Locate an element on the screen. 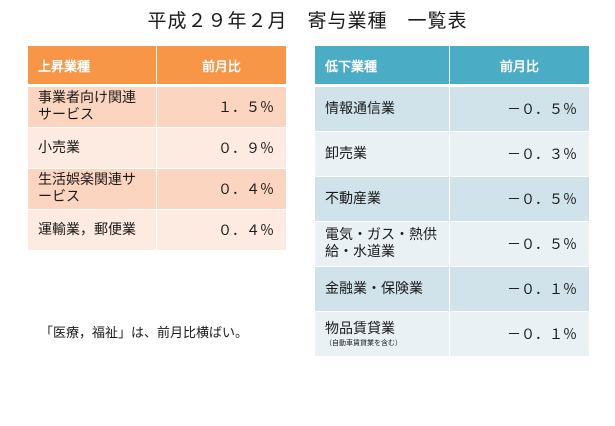 The image size is (615, 426). table-row: 卸売業 －０．３％ is located at coordinates (452, 154).